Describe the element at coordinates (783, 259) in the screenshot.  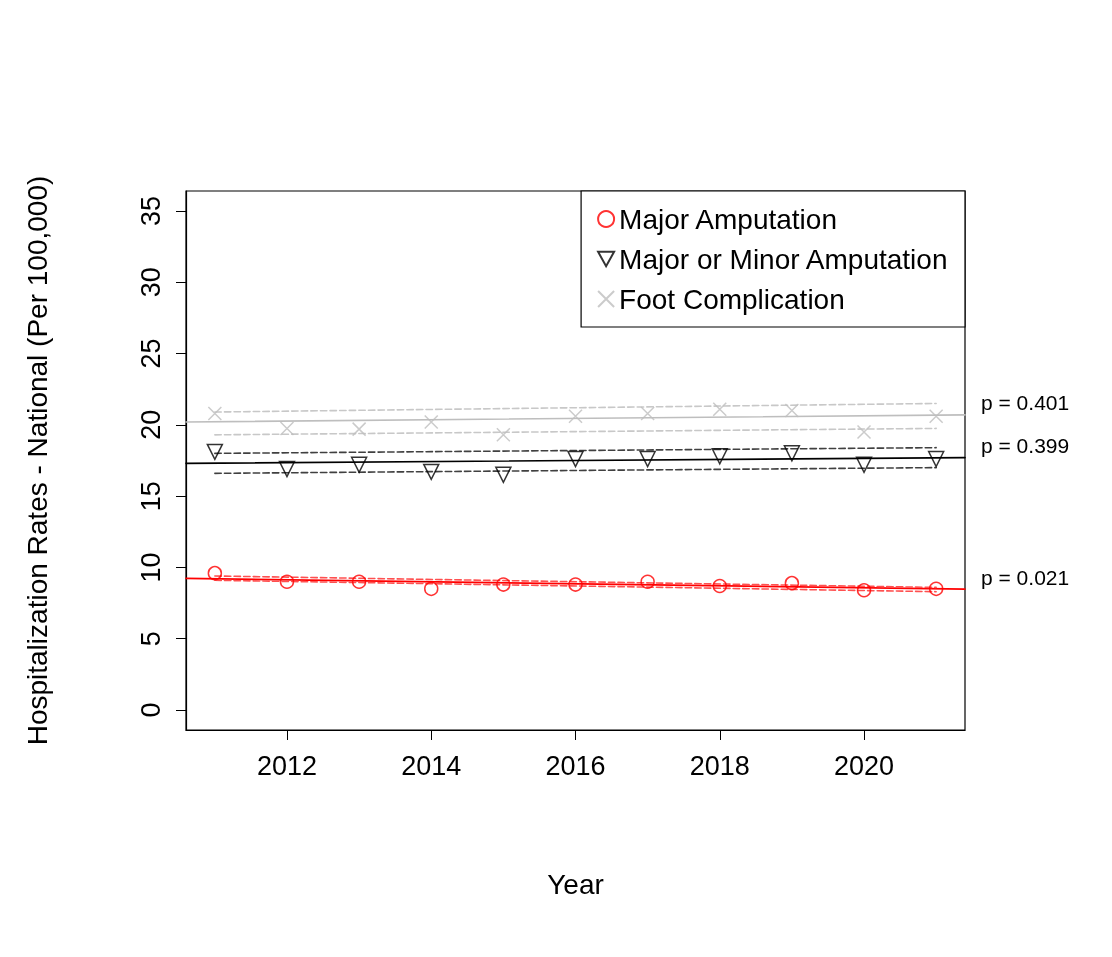
I see `legend-label: Major or Minor Amputation` at that location.